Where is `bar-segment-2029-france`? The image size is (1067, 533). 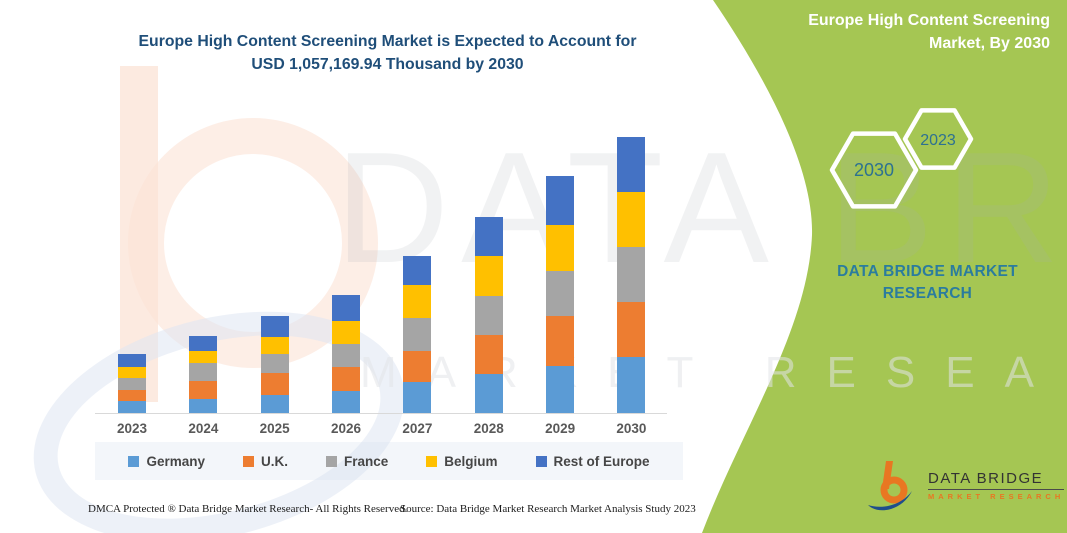
bar-segment-2029-france is located at coordinates (560, 293).